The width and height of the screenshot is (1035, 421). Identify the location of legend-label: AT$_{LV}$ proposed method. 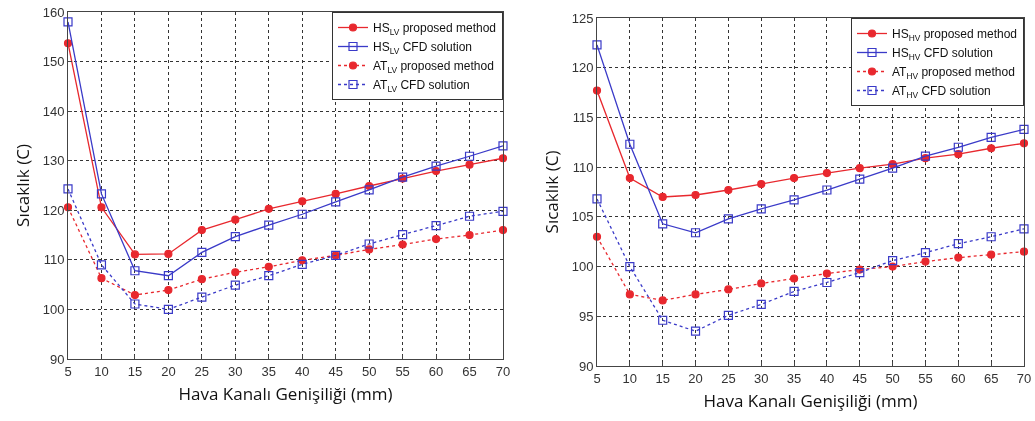
(433, 67).